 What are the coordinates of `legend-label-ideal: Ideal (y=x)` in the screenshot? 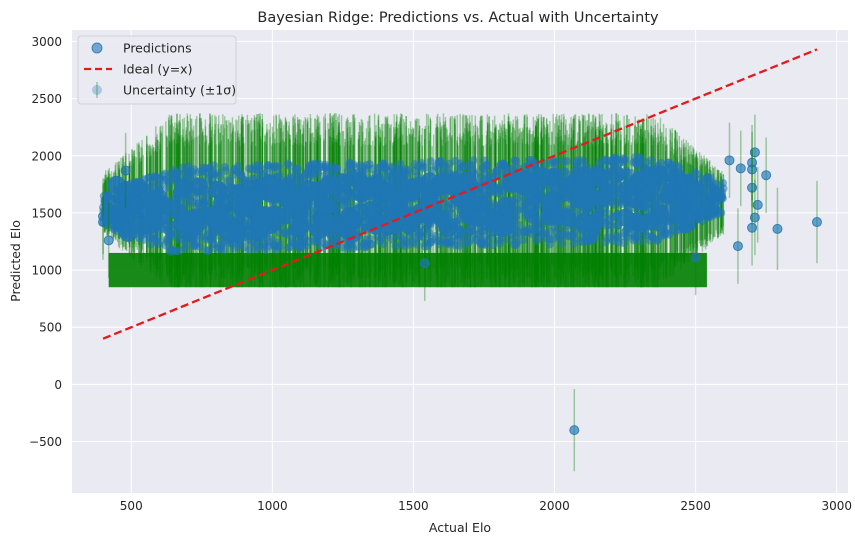 It's located at (157, 69).